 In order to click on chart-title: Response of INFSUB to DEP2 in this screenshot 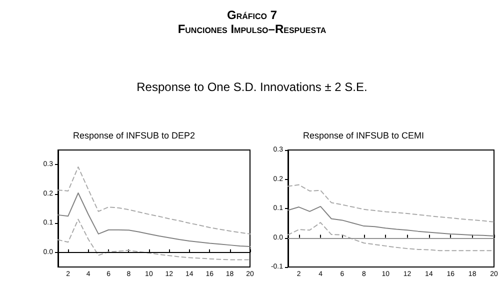, I will do `click(134, 135)`.